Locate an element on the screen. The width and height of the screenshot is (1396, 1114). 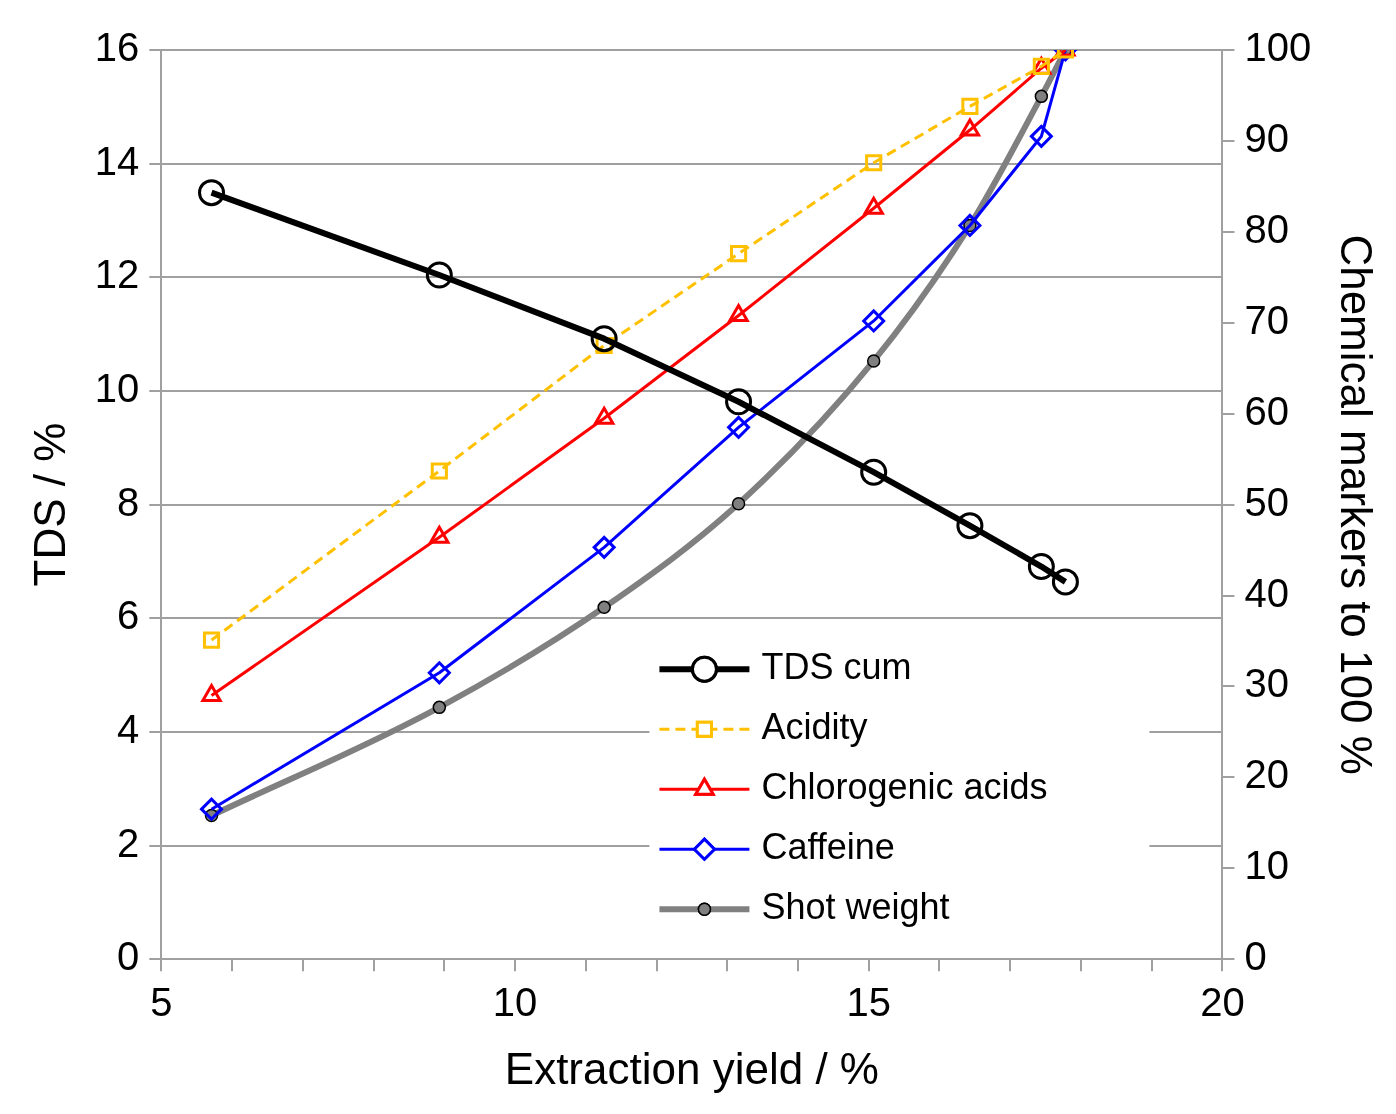
y-tick-label: 6 is located at coordinates (128, 615).